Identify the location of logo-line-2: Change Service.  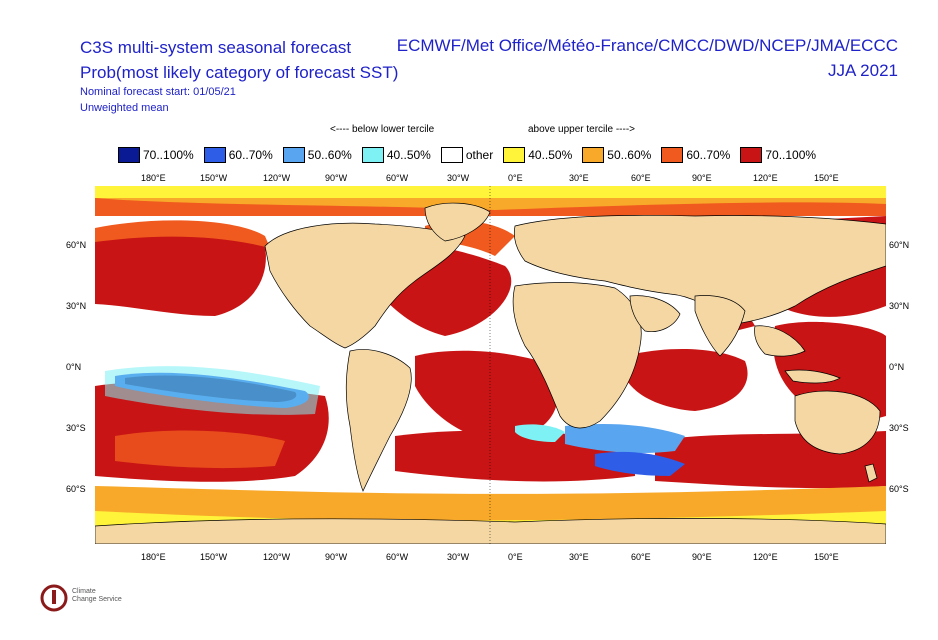
(97, 599).